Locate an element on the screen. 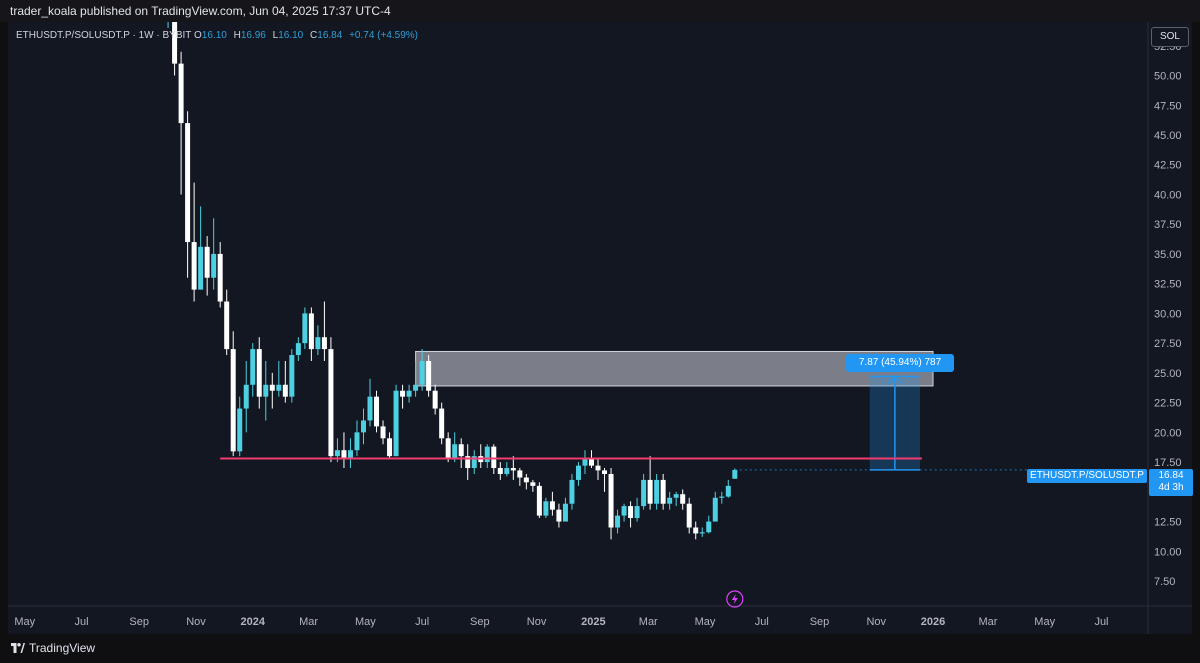  x-tick-label: Nov is located at coordinates (196, 622).